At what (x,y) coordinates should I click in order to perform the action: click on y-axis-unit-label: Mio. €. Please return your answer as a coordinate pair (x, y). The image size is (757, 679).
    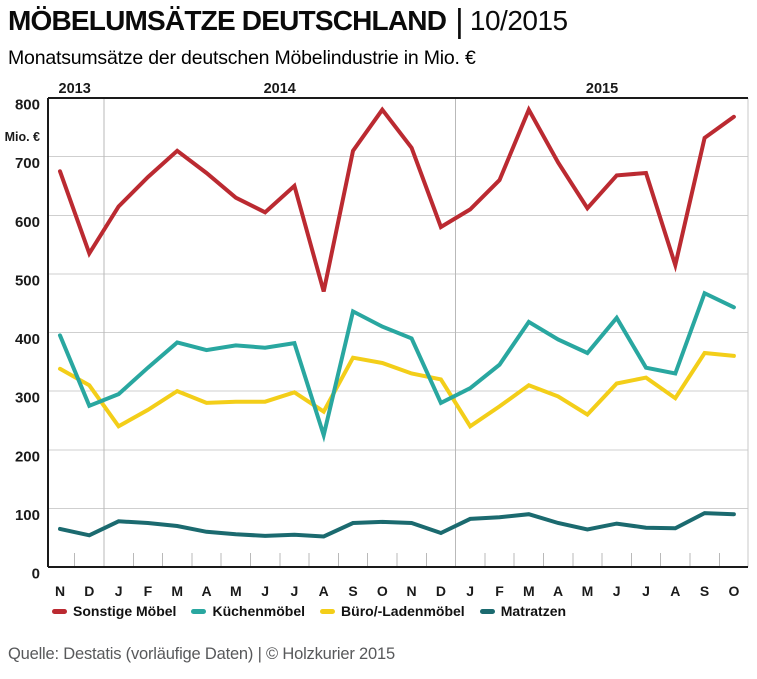
    Looking at the image, I should click on (22, 137).